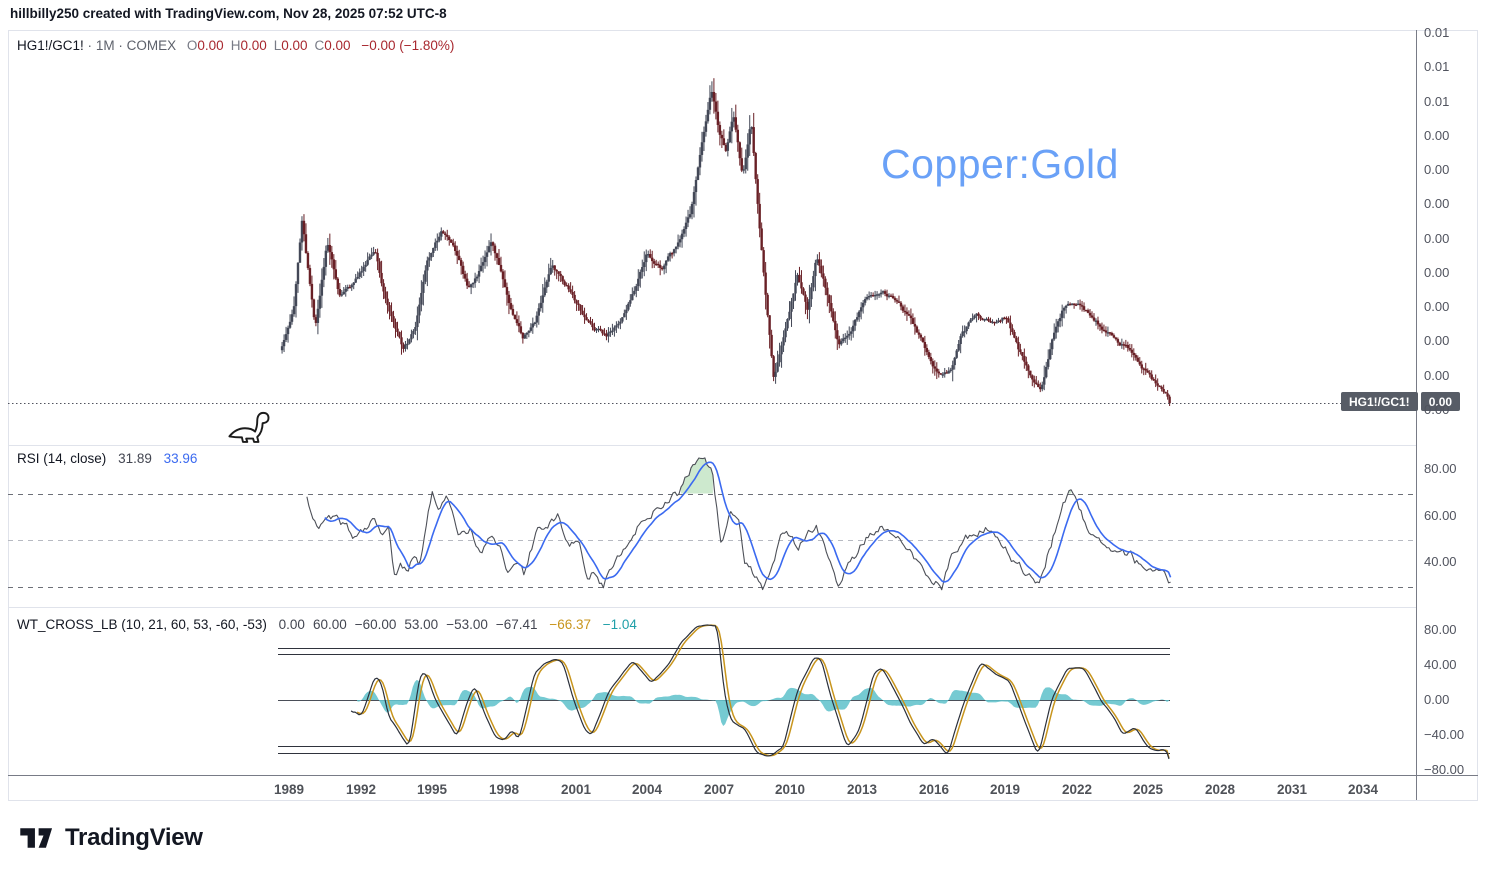 Image resolution: width=1486 pixels, height=872 pixels. What do you see at coordinates (1440, 468) in the screenshot?
I see `rsi-axis-label: 80.00` at bounding box center [1440, 468].